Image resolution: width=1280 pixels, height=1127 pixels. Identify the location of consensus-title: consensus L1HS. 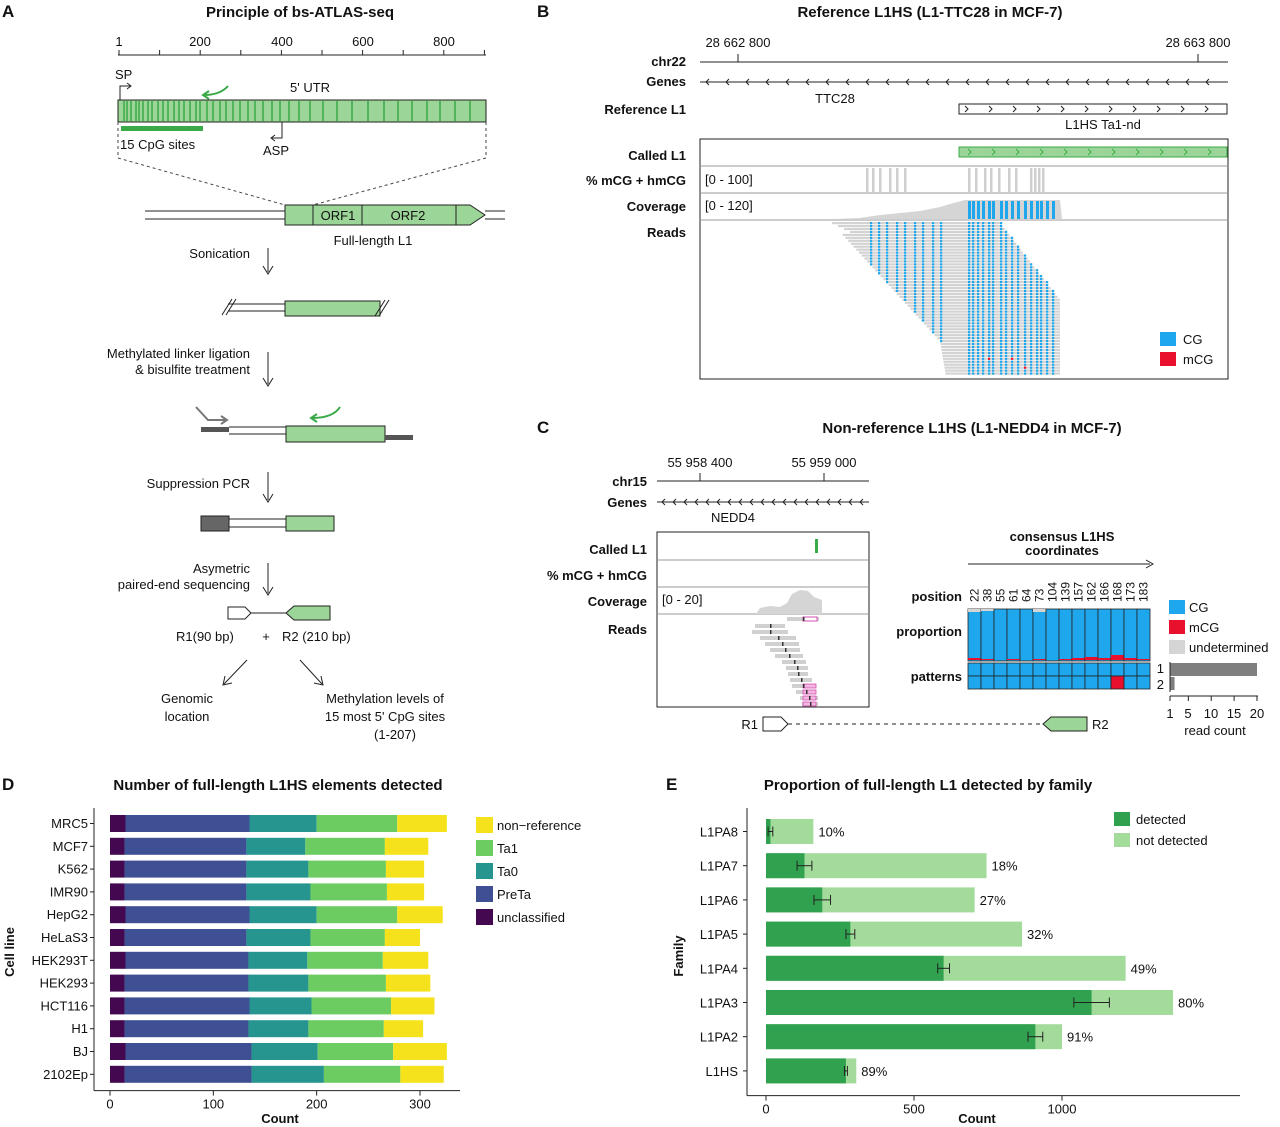
(1062, 536).